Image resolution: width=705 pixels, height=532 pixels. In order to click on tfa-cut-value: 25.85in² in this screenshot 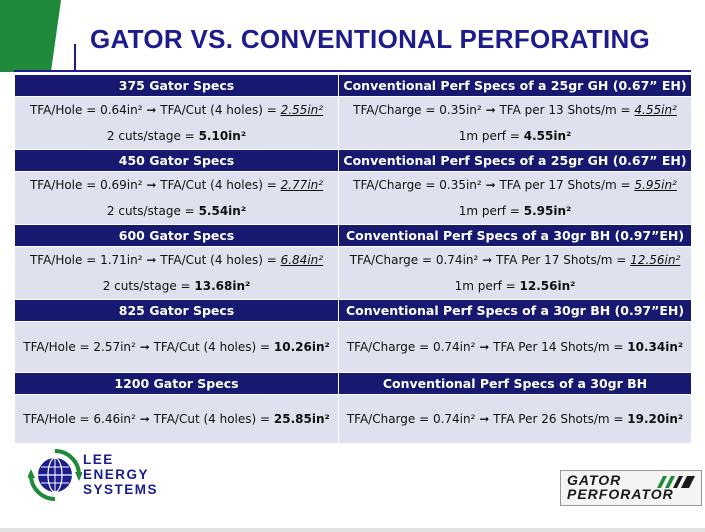, I will do `click(301, 419)`.